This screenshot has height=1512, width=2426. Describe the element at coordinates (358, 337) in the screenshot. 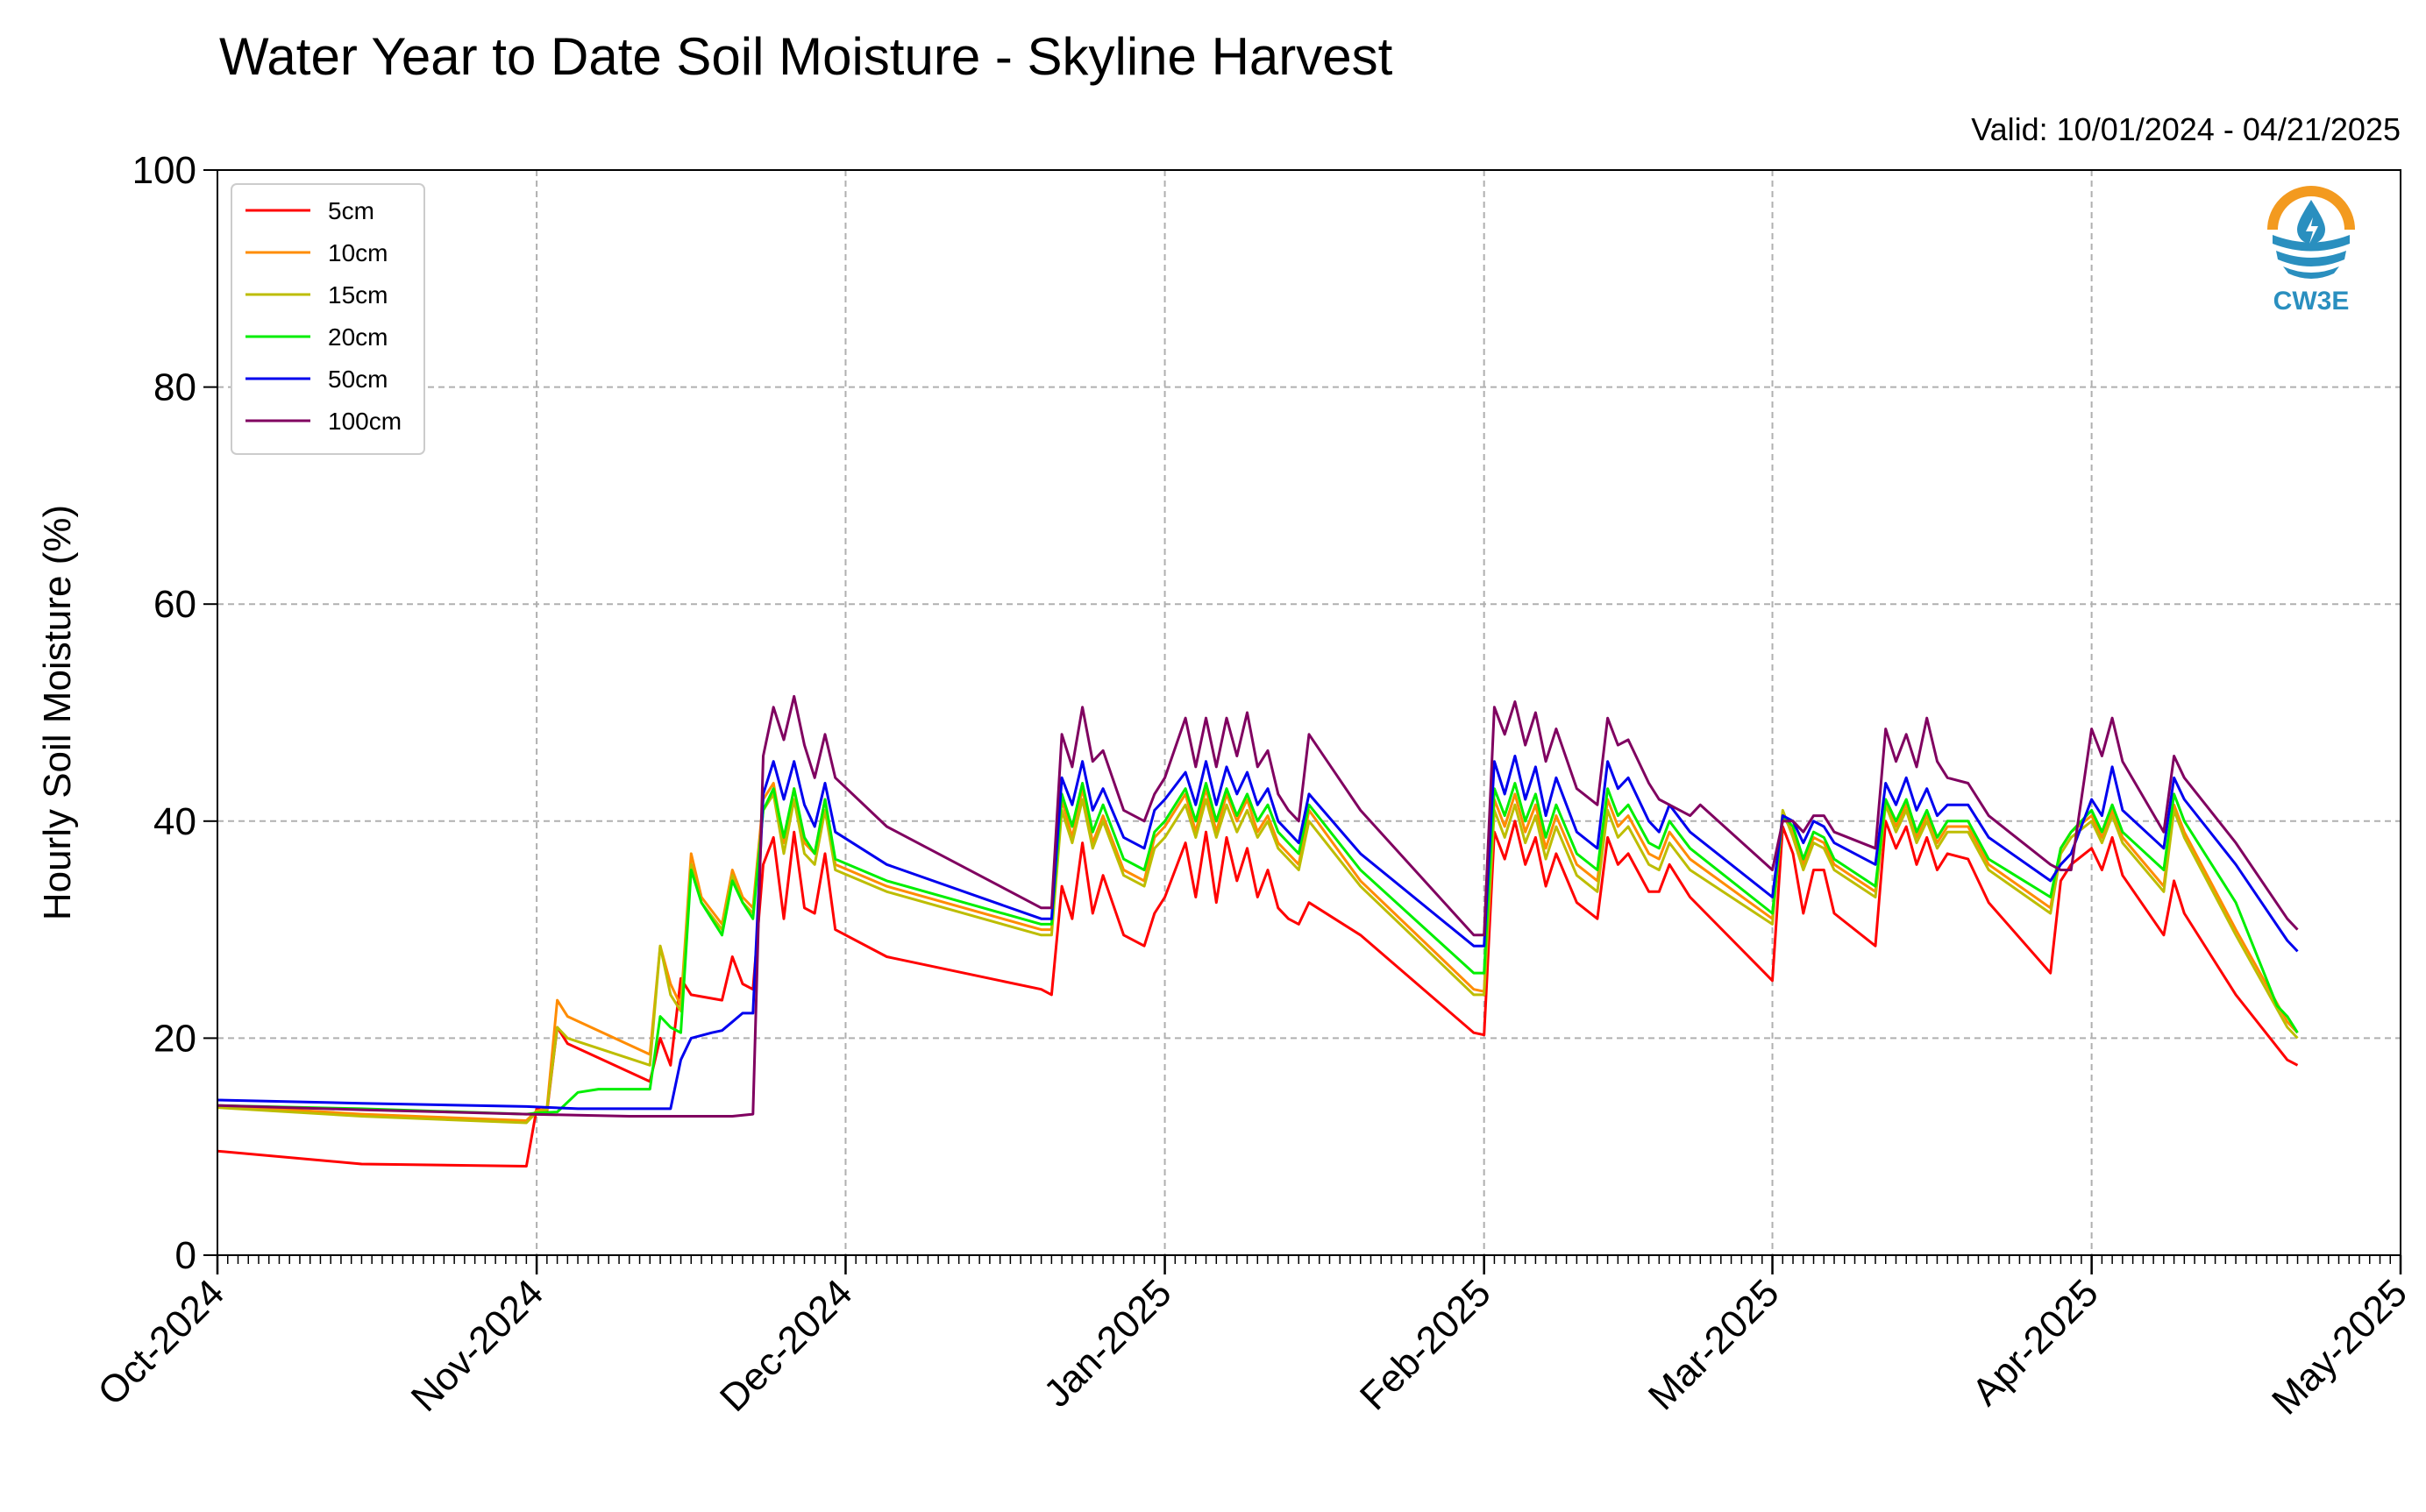

I see `legend-label-20cm: 20cm` at that location.